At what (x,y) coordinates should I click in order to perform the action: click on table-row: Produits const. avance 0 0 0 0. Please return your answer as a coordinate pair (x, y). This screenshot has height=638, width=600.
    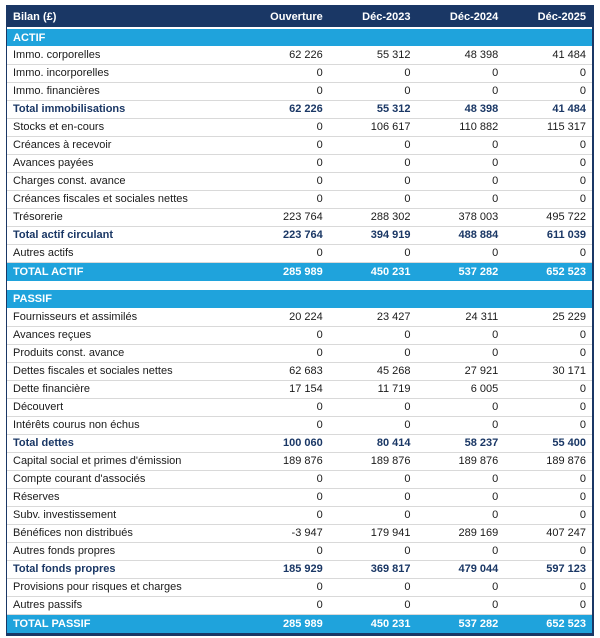
    Looking at the image, I should click on (299, 353).